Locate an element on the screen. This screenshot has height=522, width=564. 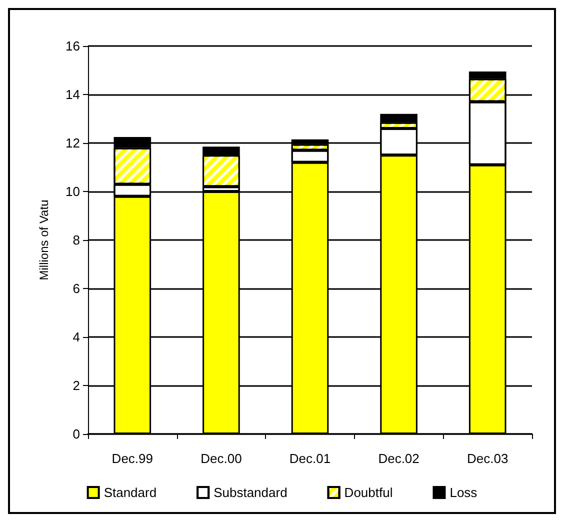
legend-label: Substandard is located at coordinates (251, 492).